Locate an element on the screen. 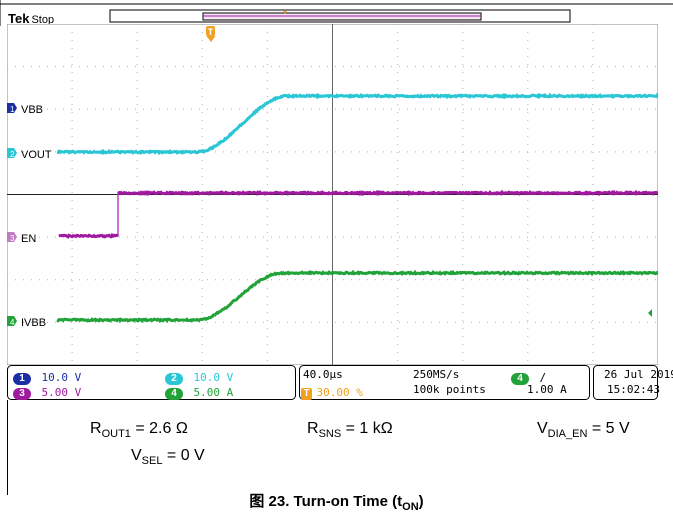  ch4-scale-value: 5.00 A is located at coordinates (213, 392).